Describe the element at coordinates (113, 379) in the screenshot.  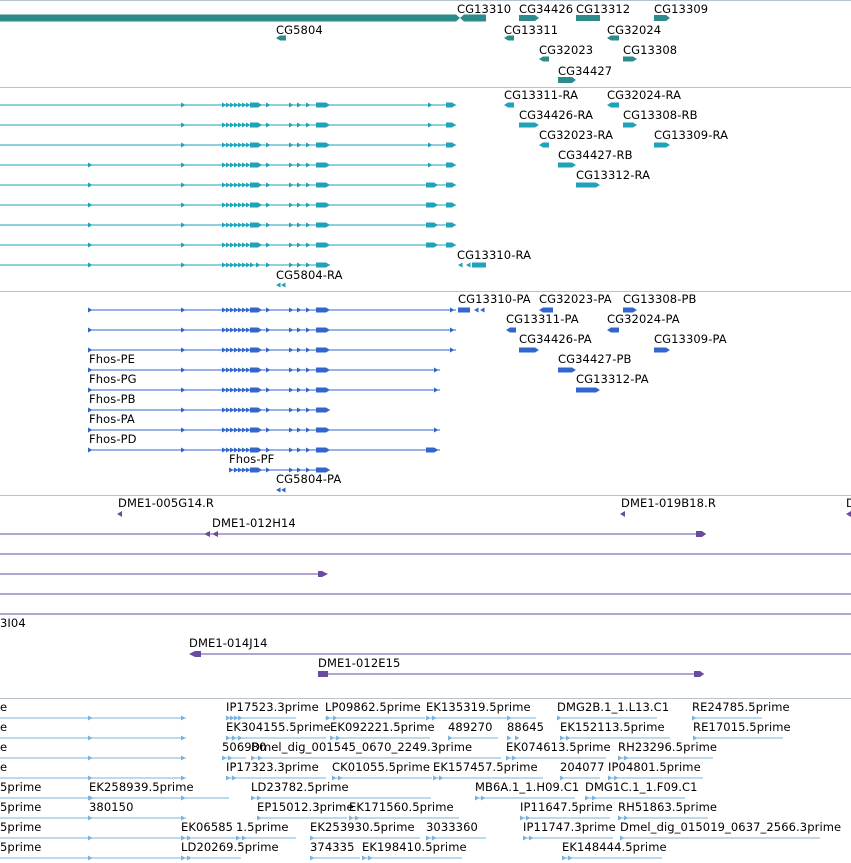
I see `protein-label: Fhos-PG` at that location.